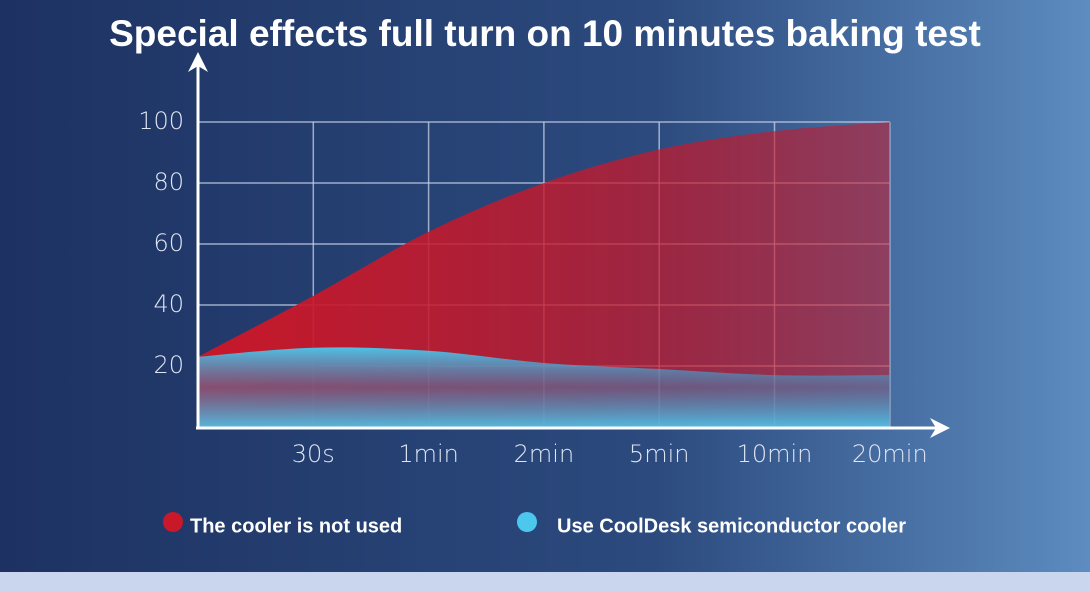 Image resolution: width=1090 pixels, height=592 pixels. What do you see at coordinates (168, 365) in the screenshot?
I see `y-tick-label: 20` at bounding box center [168, 365].